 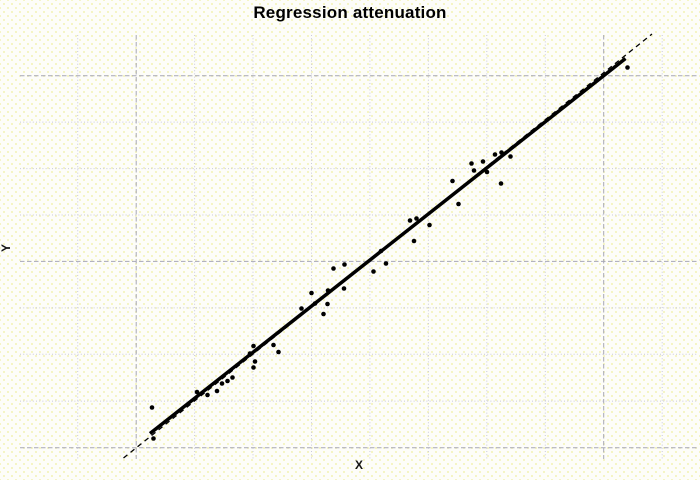 What do you see at coordinates (7, 248) in the screenshot?
I see `y-axis-label: Y` at bounding box center [7, 248].